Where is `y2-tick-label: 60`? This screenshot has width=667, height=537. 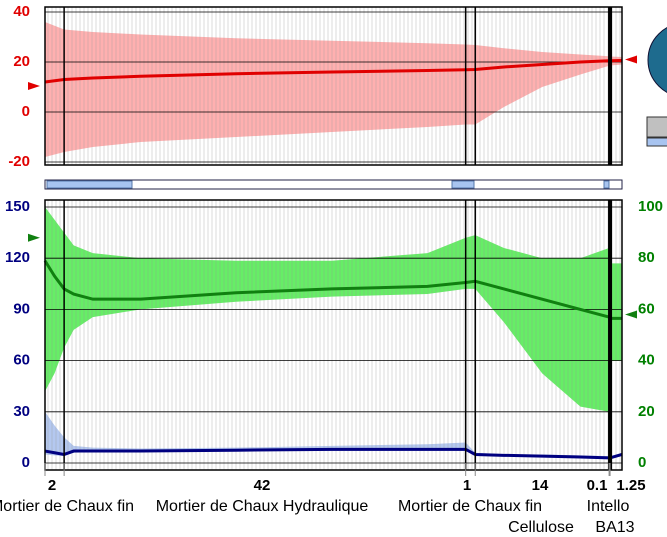
y2-tick-label: 60 is located at coordinates (646, 308).